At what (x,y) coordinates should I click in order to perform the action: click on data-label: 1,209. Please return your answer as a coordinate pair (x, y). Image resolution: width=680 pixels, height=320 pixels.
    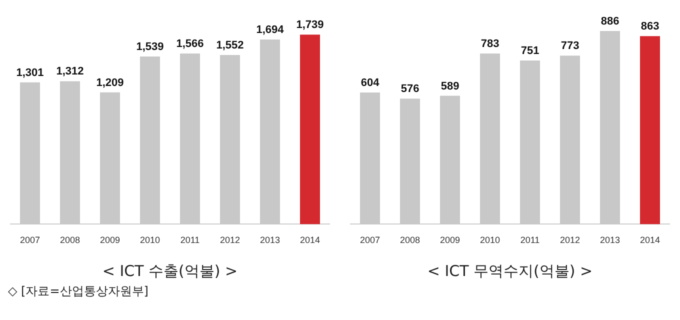
    Looking at the image, I should click on (110, 82).